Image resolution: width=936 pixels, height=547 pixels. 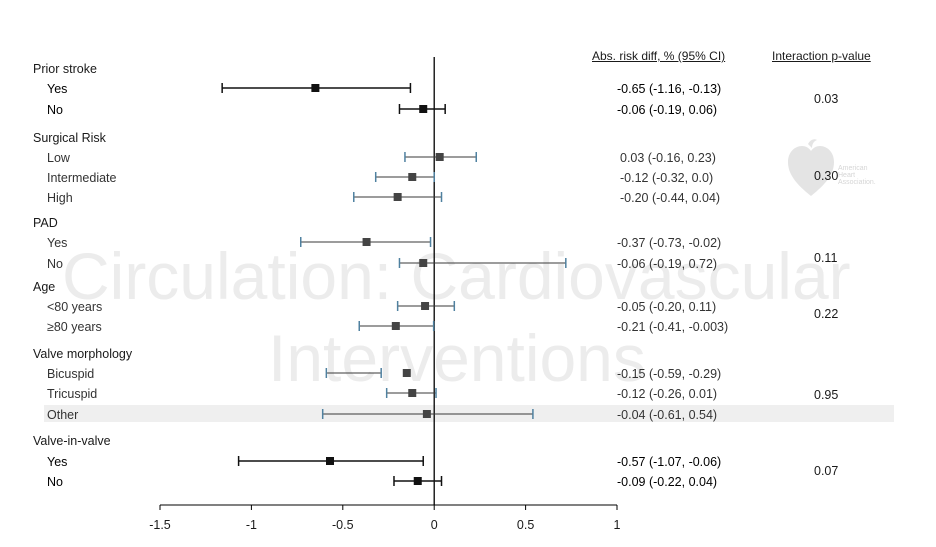 I want to click on row-label: Other, so click(x=62, y=415).